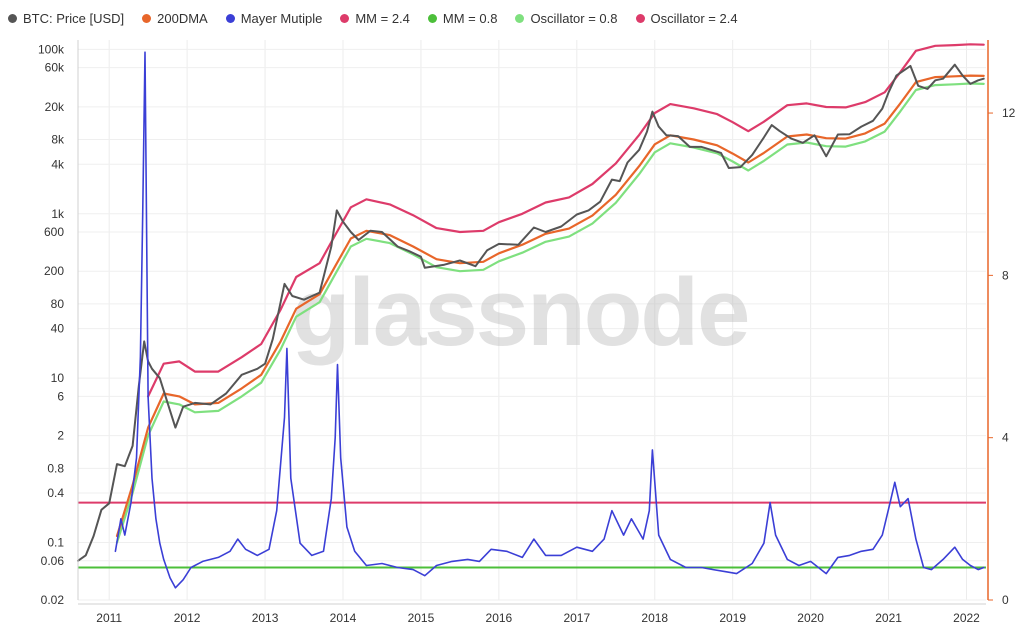  I want to click on x-tick-label: 2013, so click(265, 618).